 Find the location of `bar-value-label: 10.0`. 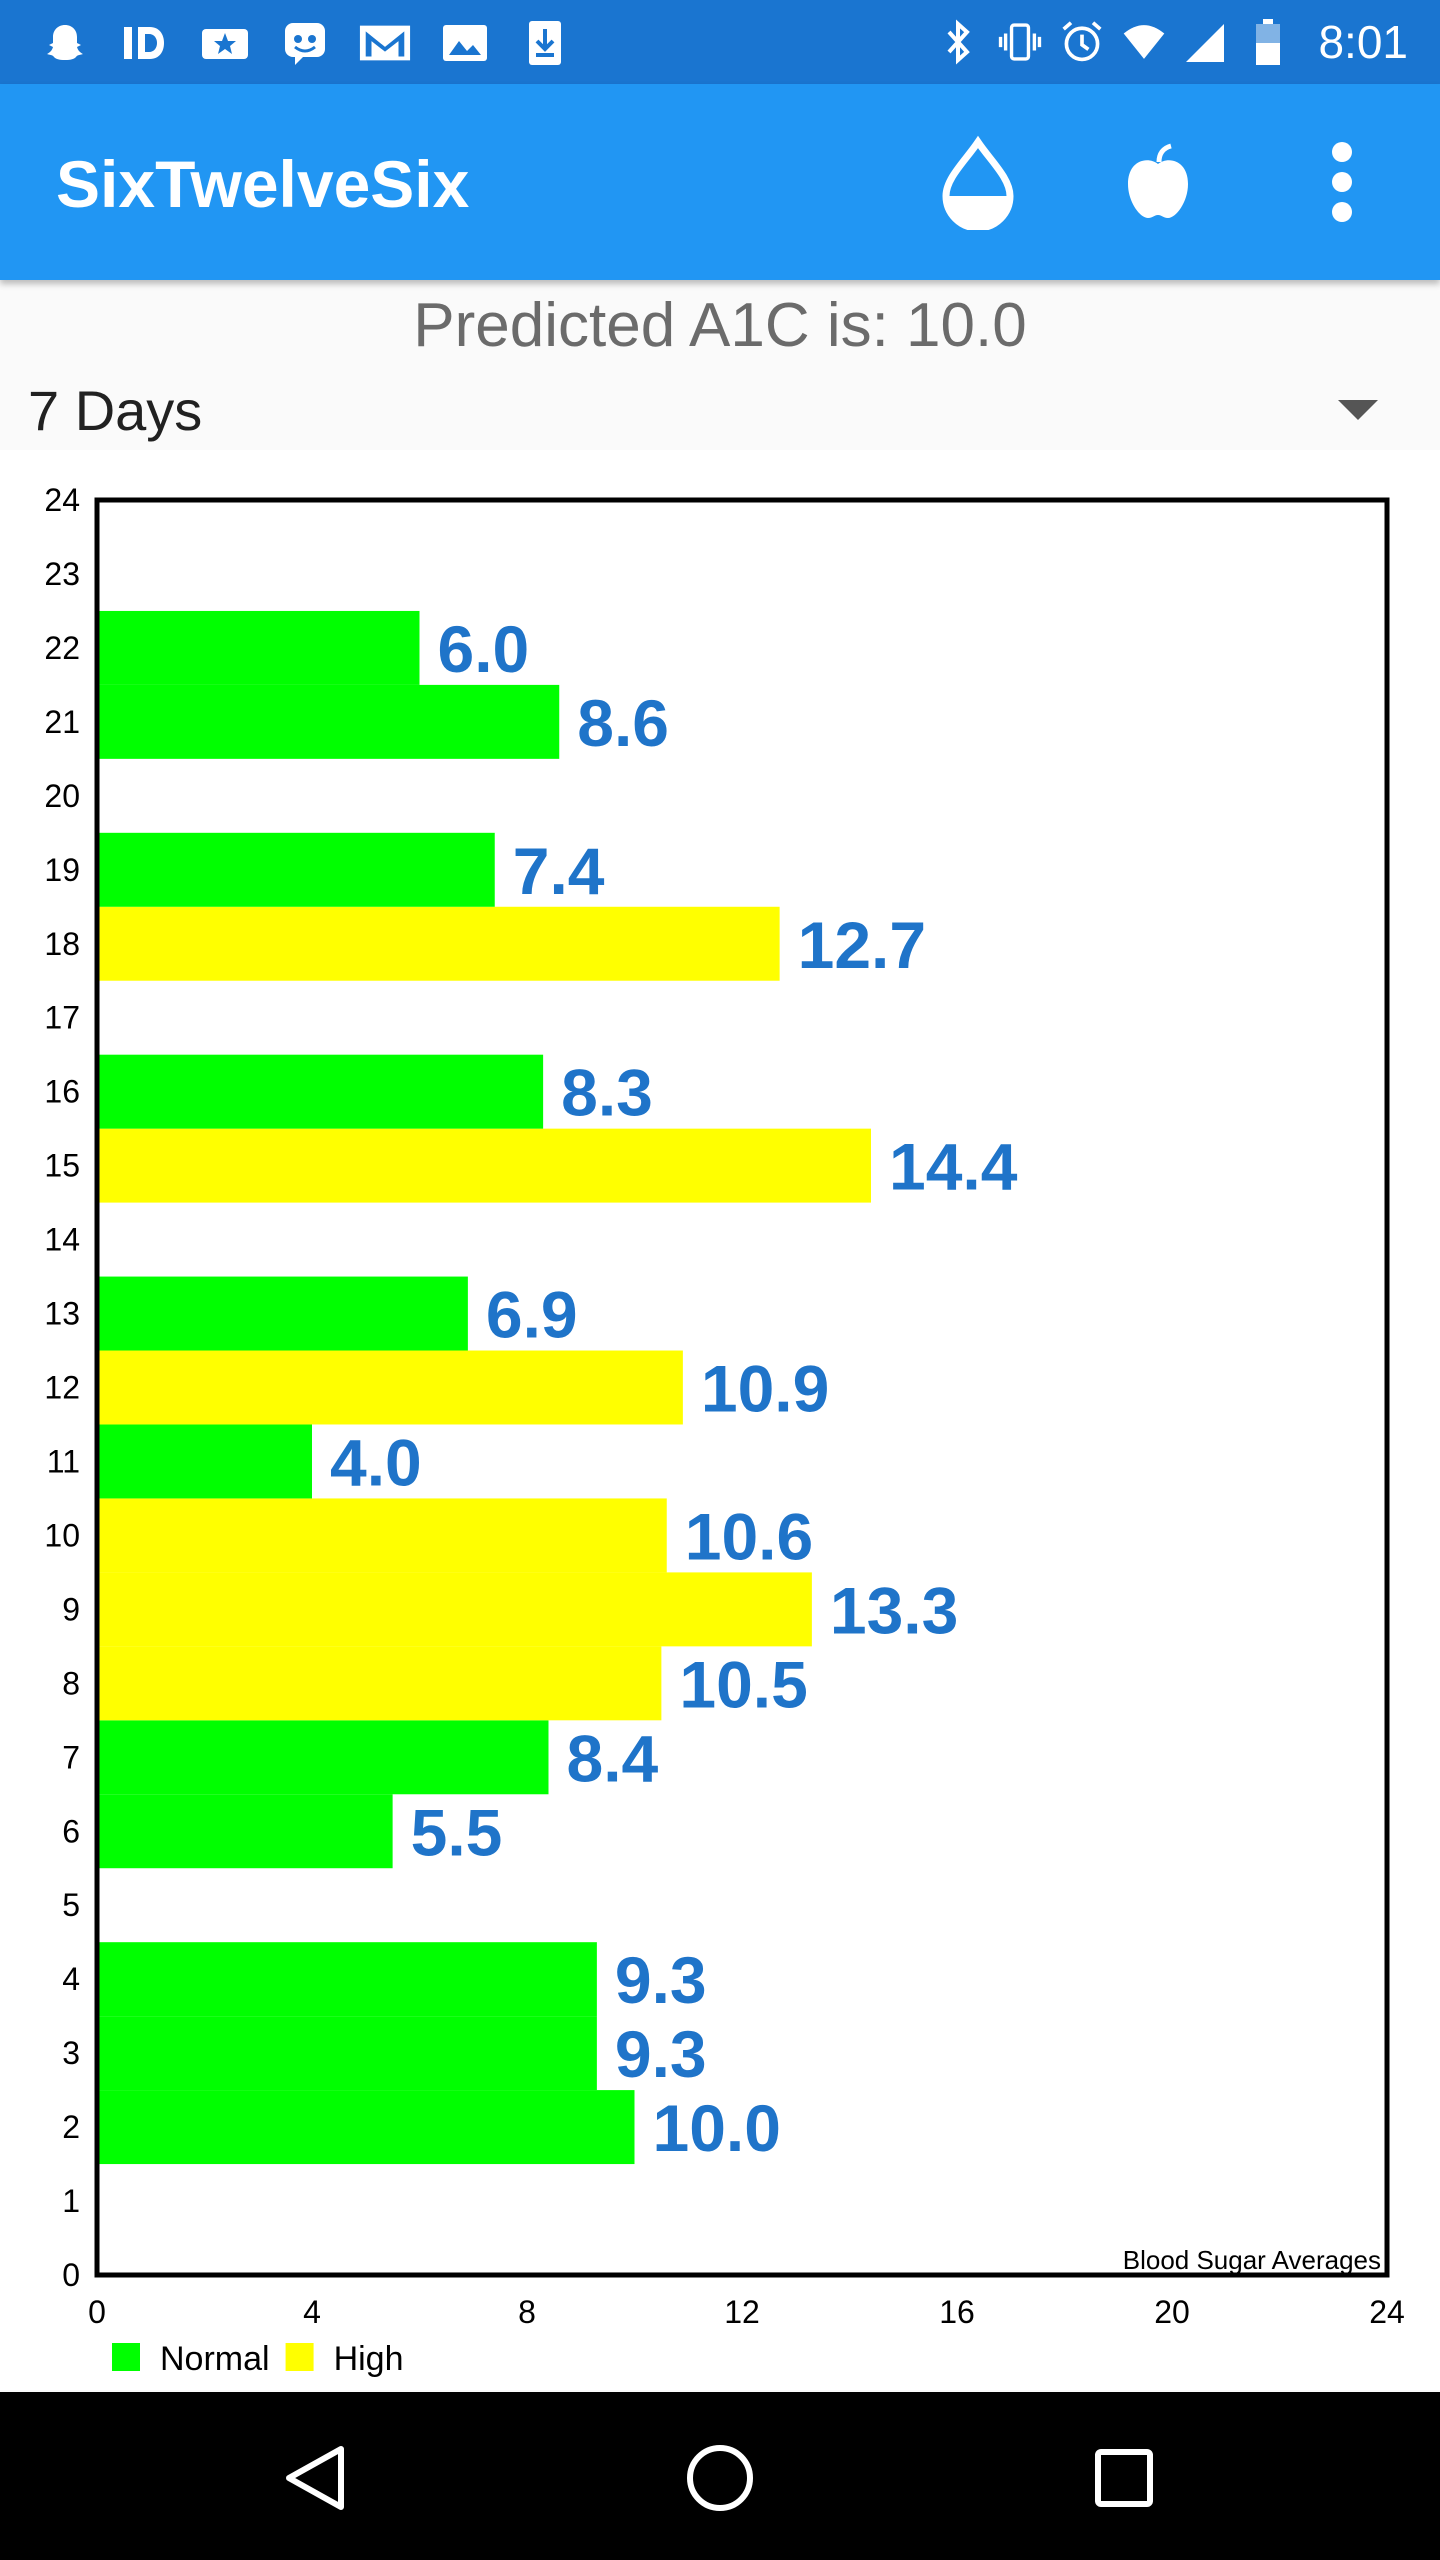

bar-value-label: 10.0 is located at coordinates (717, 2128).